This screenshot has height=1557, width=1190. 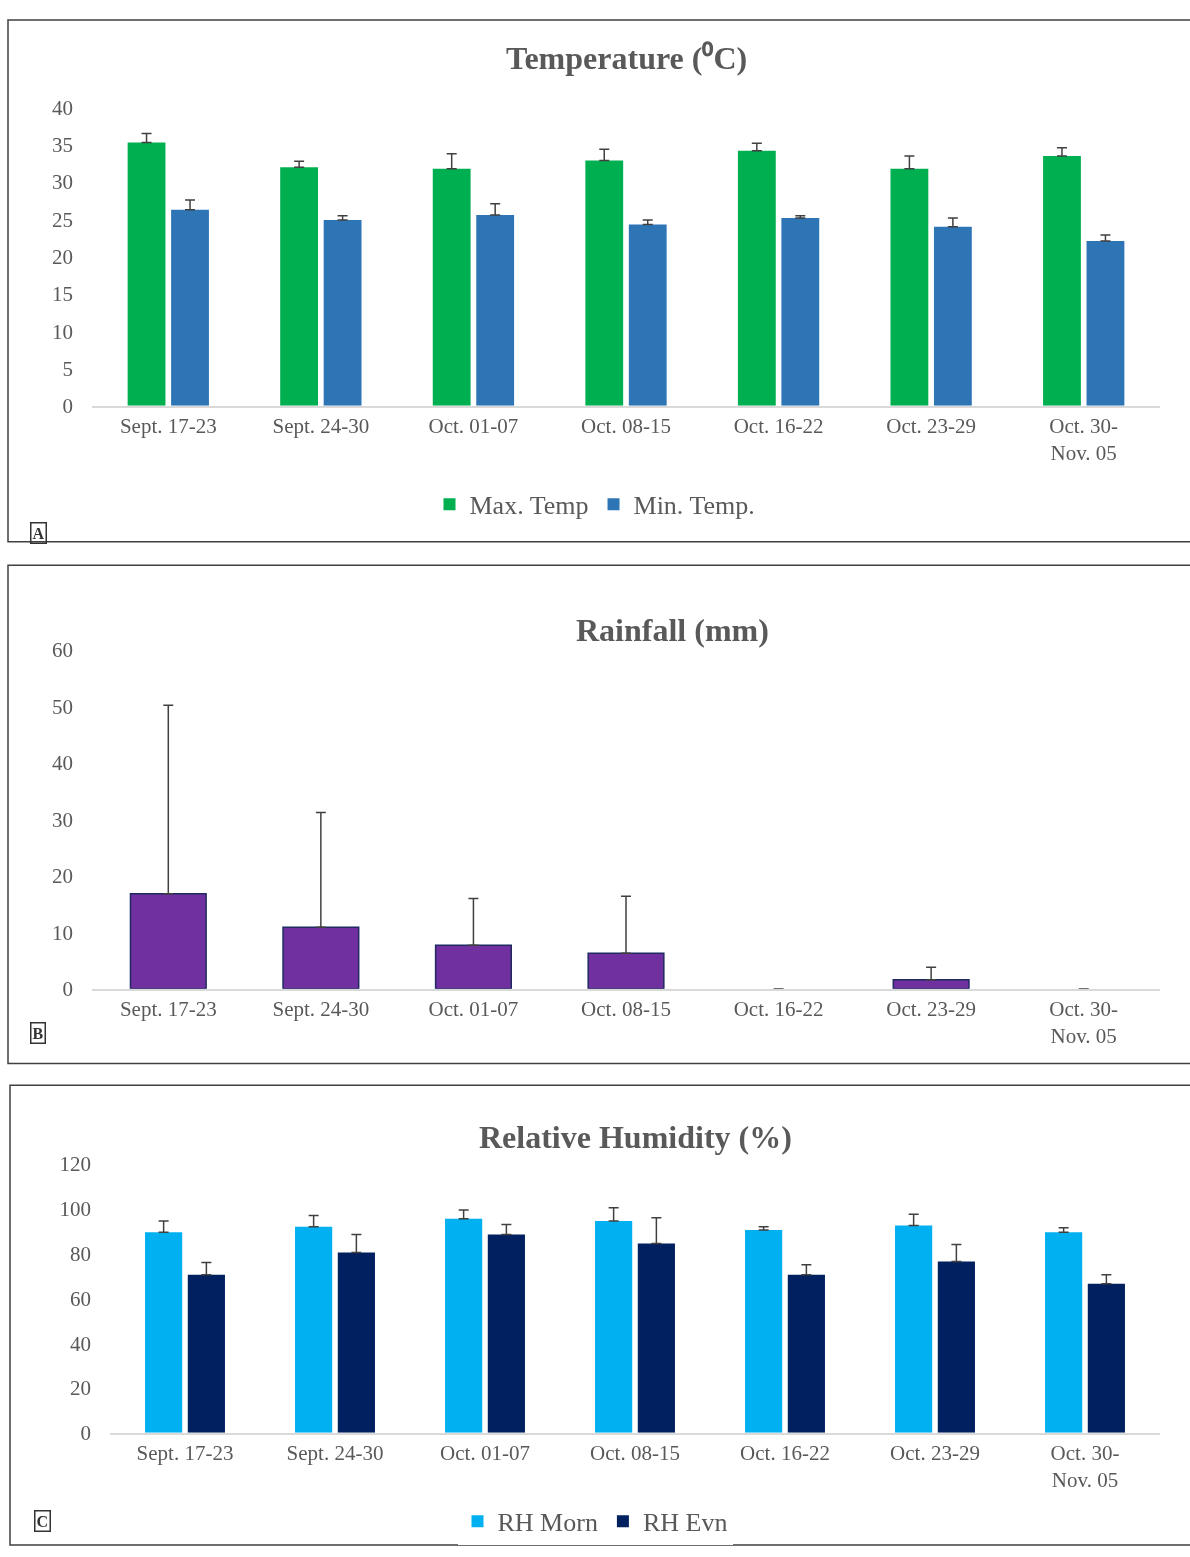 What do you see at coordinates (38, 1033) in the screenshot?
I see `text: B` at bounding box center [38, 1033].